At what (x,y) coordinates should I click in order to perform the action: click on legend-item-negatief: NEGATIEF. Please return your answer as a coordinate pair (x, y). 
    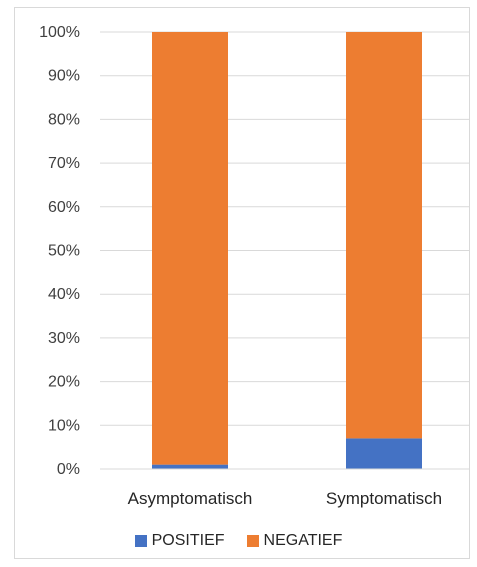
    Looking at the image, I should click on (294, 541).